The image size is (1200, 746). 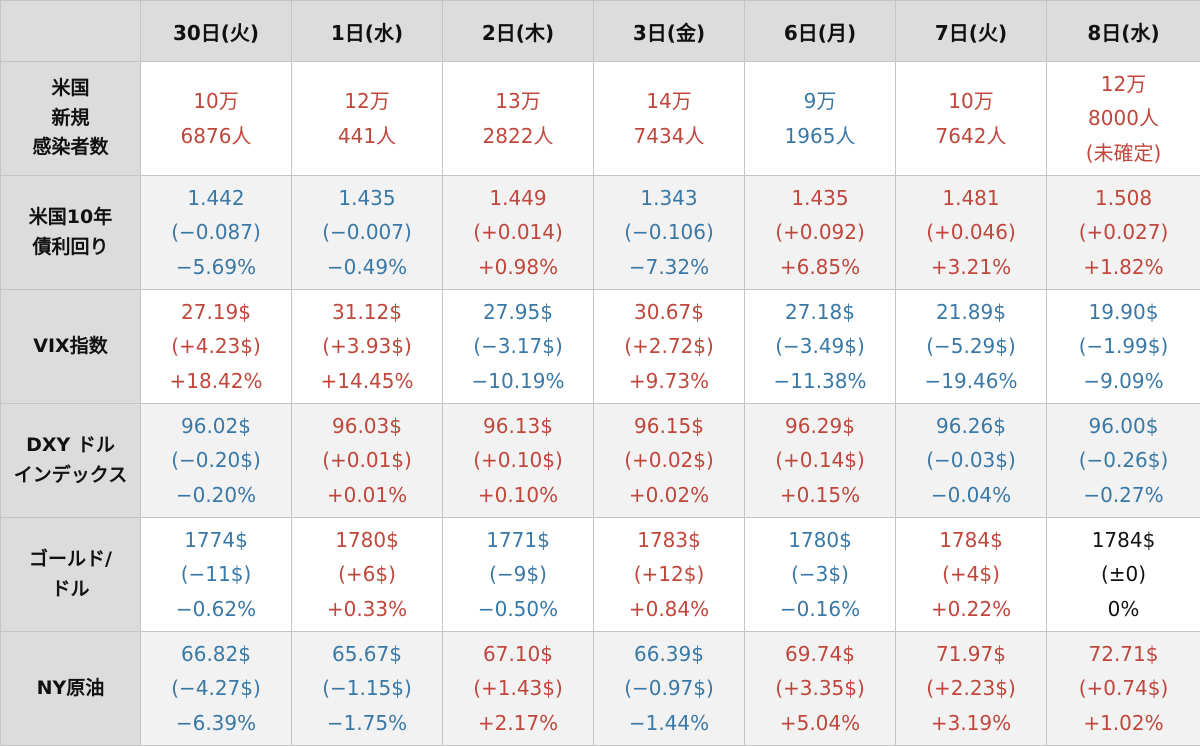 What do you see at coordinates (1123, 84) in the screenshot?
I see `cell-value-line: 12万` at bounding box center [1123, 84].